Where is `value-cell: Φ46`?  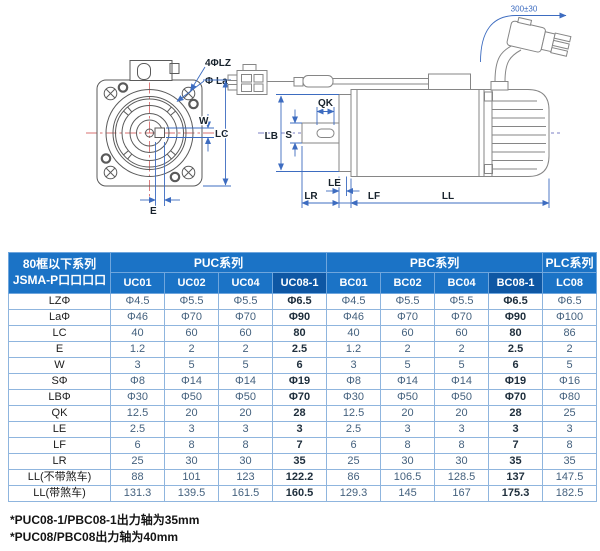 value-cell: Φ46 is located at coordinates (137, 317).